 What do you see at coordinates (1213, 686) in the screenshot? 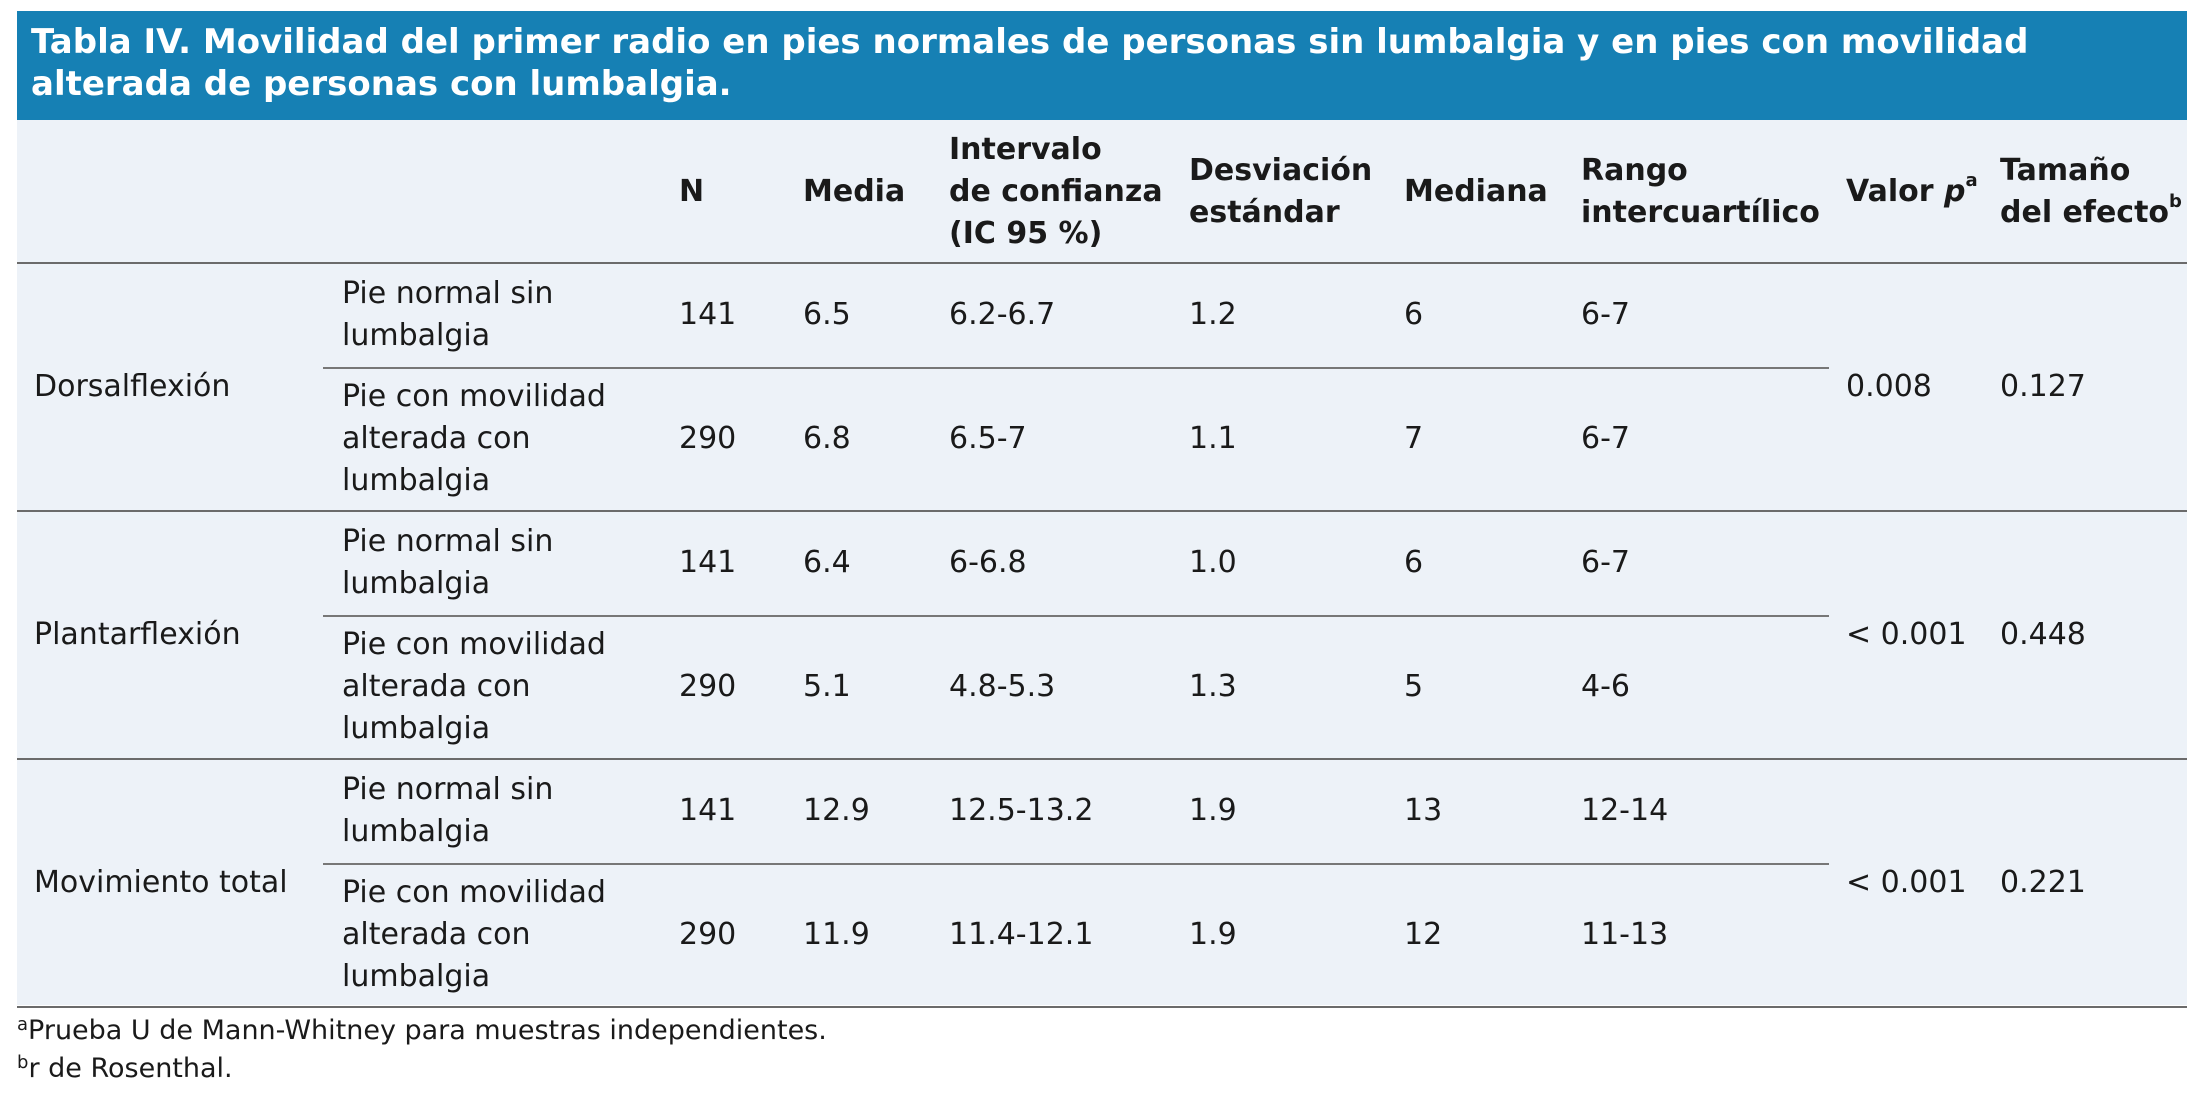
I see `cell-text: 1.3` at bounding box center [1213, 686].